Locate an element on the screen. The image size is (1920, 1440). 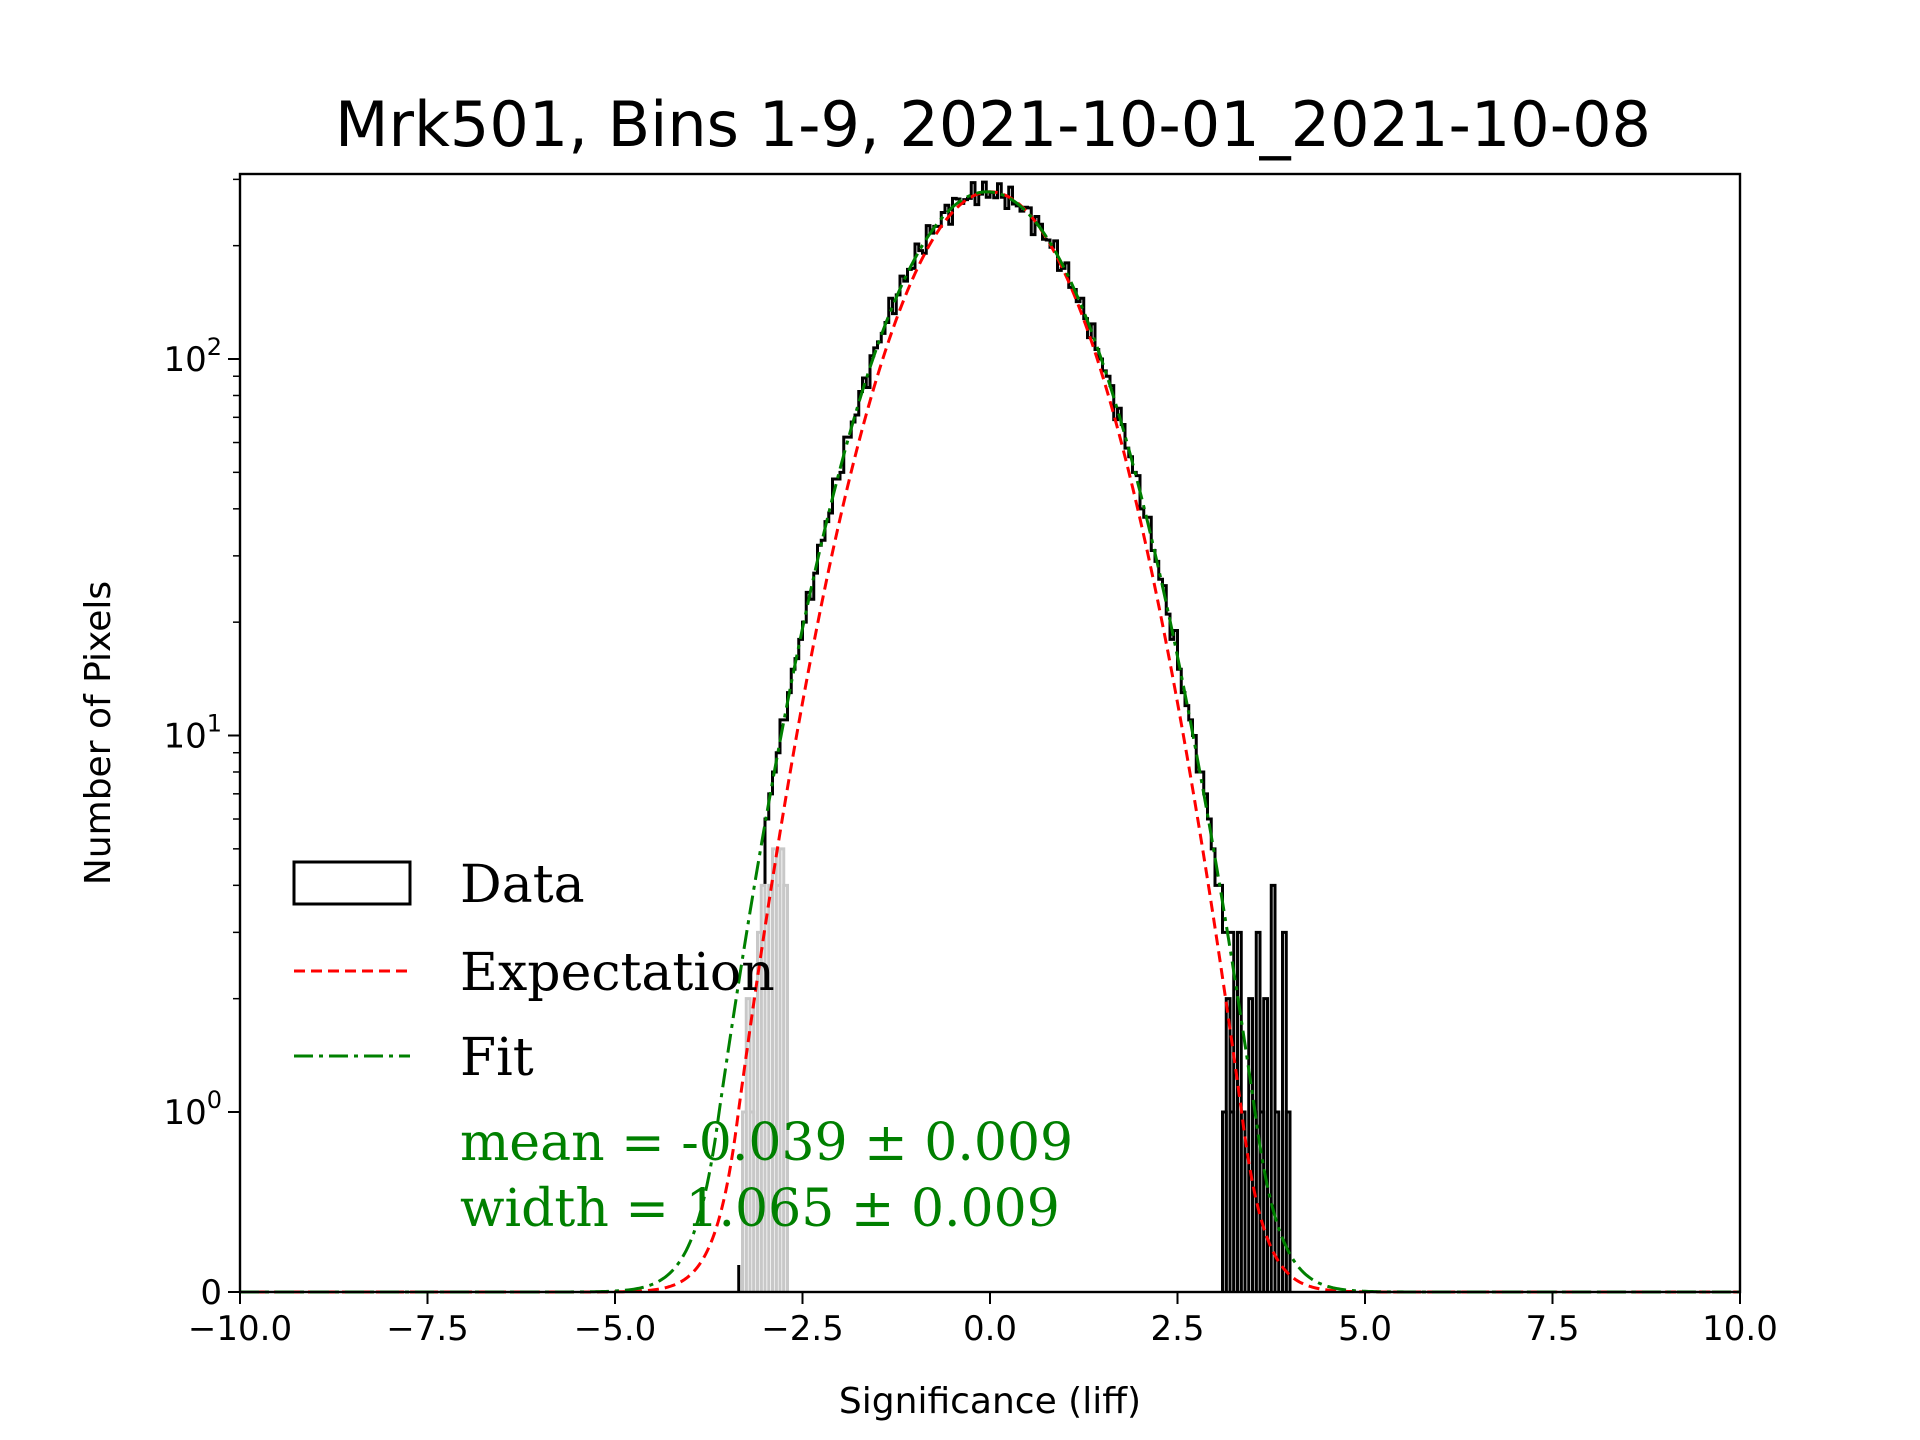
x-axis: −10.0 −7.5 −5.0 −2.5 0.0 2.5 5.0 7.5 10.0 is located at coordinates (983, 1320).